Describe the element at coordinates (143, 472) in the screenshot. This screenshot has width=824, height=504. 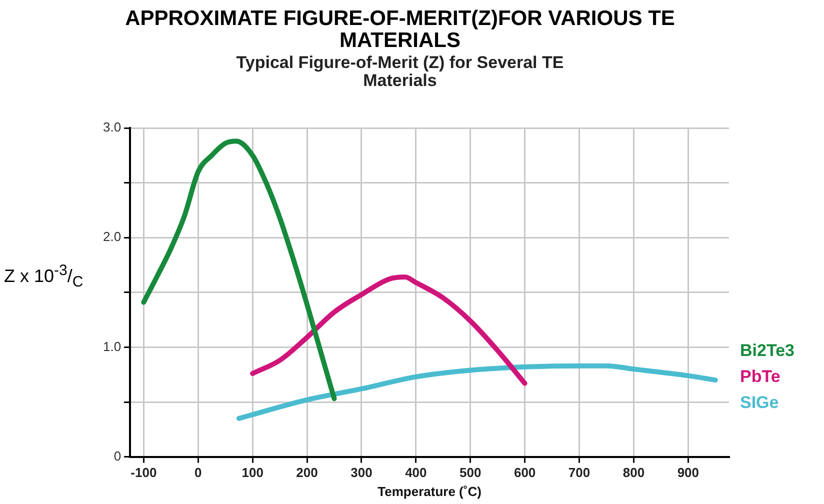
I see `x-tick-label: -100` at that location.